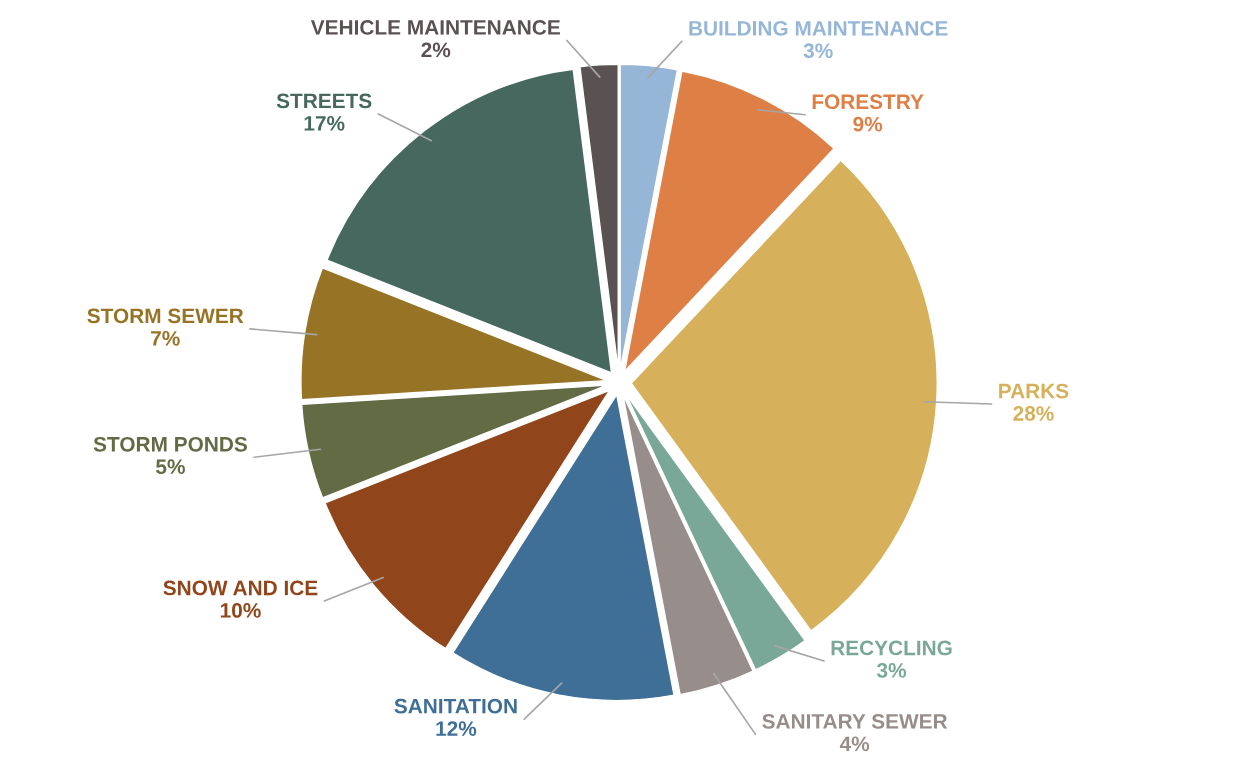 This screenshot has width=1238, height=765. Describe the element at coordinates (891, 648) in the screenshot. I see `slice-label: RECYCLING` at that location.